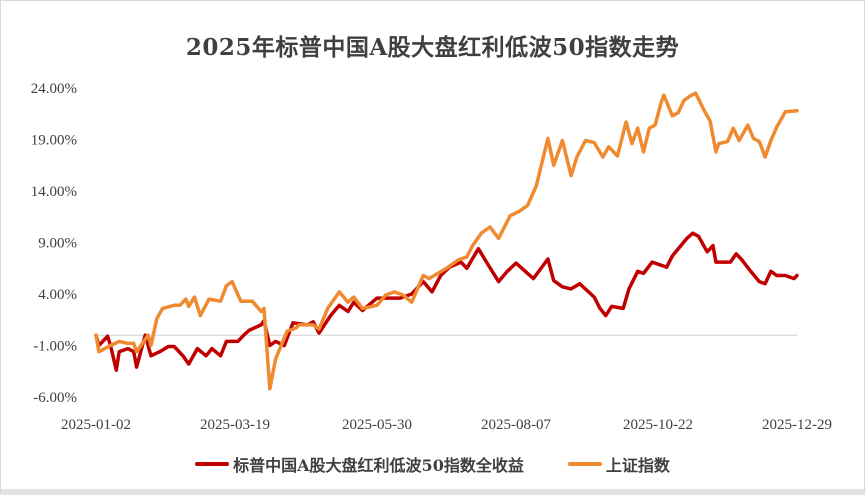  What do you see at coordinates (658, 425) in the screenshot?
I see `x-tick-label: 2025-10-22` at bounding box center [658, 425].